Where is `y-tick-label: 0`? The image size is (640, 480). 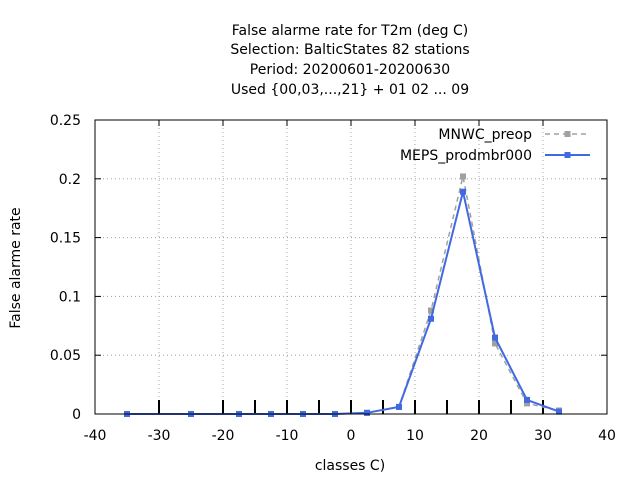 y-tick-label: 0 is located at coordinates (76, 415).